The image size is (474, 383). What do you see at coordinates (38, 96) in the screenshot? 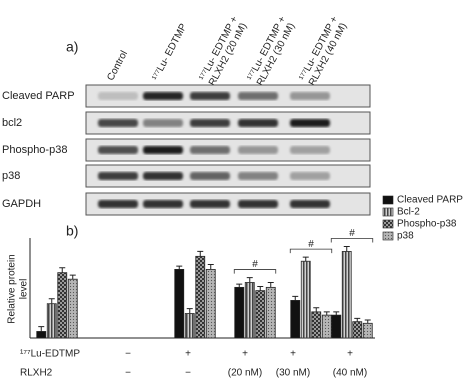
I see `blot-row-label: Cleaved PARP` at bounding box center [38, 96].